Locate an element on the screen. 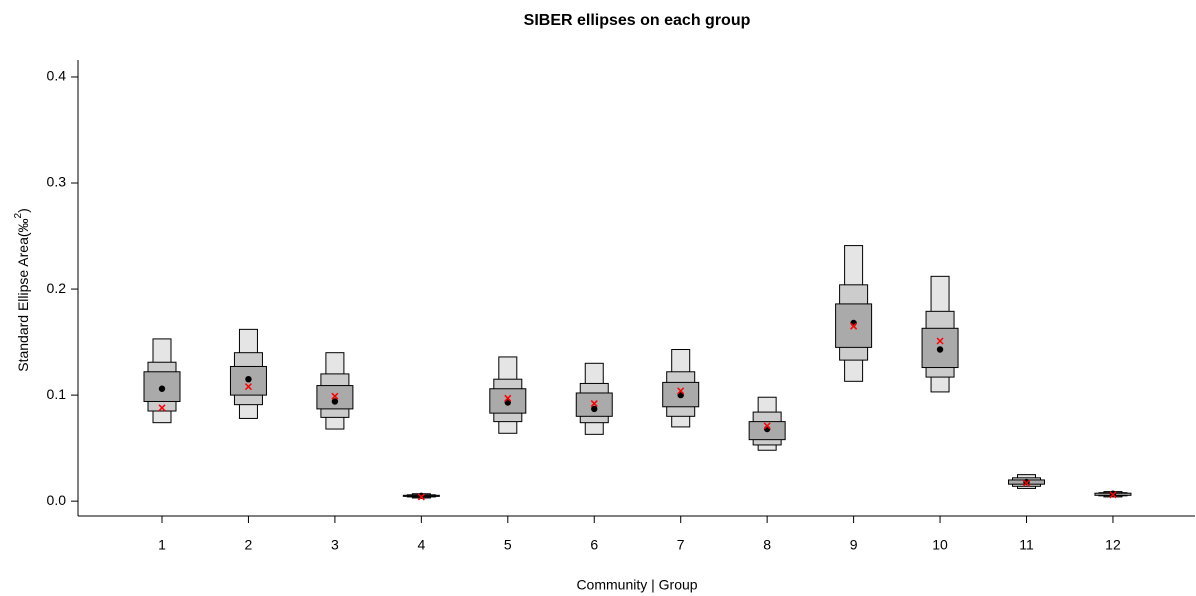 The height and width of the screenshot is (596, 1196). x-tick-label: 1 is located at coordinates (162, 545).